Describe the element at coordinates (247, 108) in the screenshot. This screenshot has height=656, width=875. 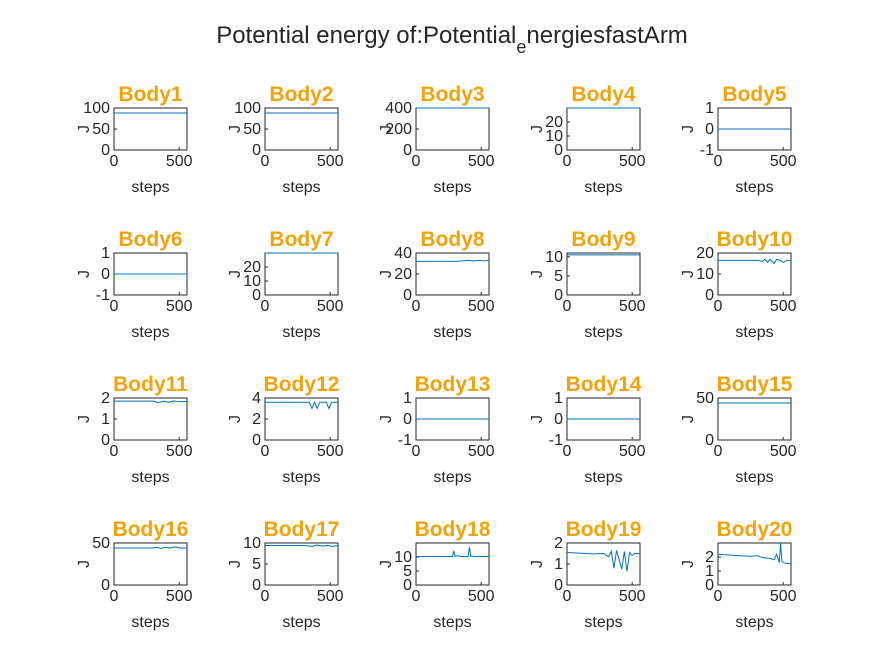
I see `y-tick-label: 100` at that location.